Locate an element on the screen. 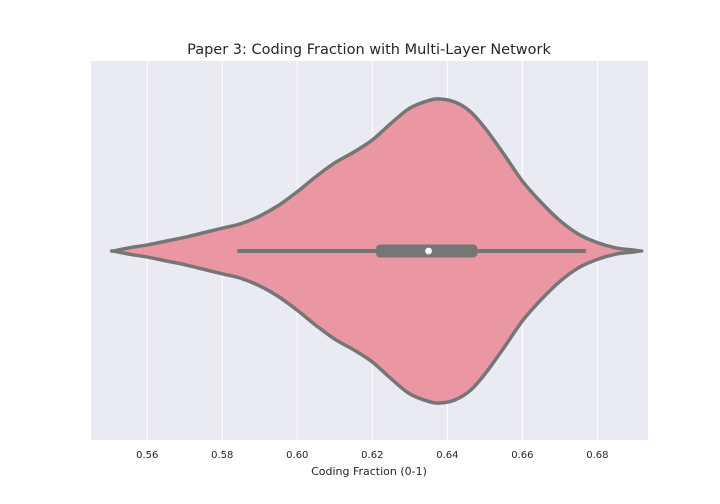  x-tick-label: 0.62 is located at coordinates (372, 455).